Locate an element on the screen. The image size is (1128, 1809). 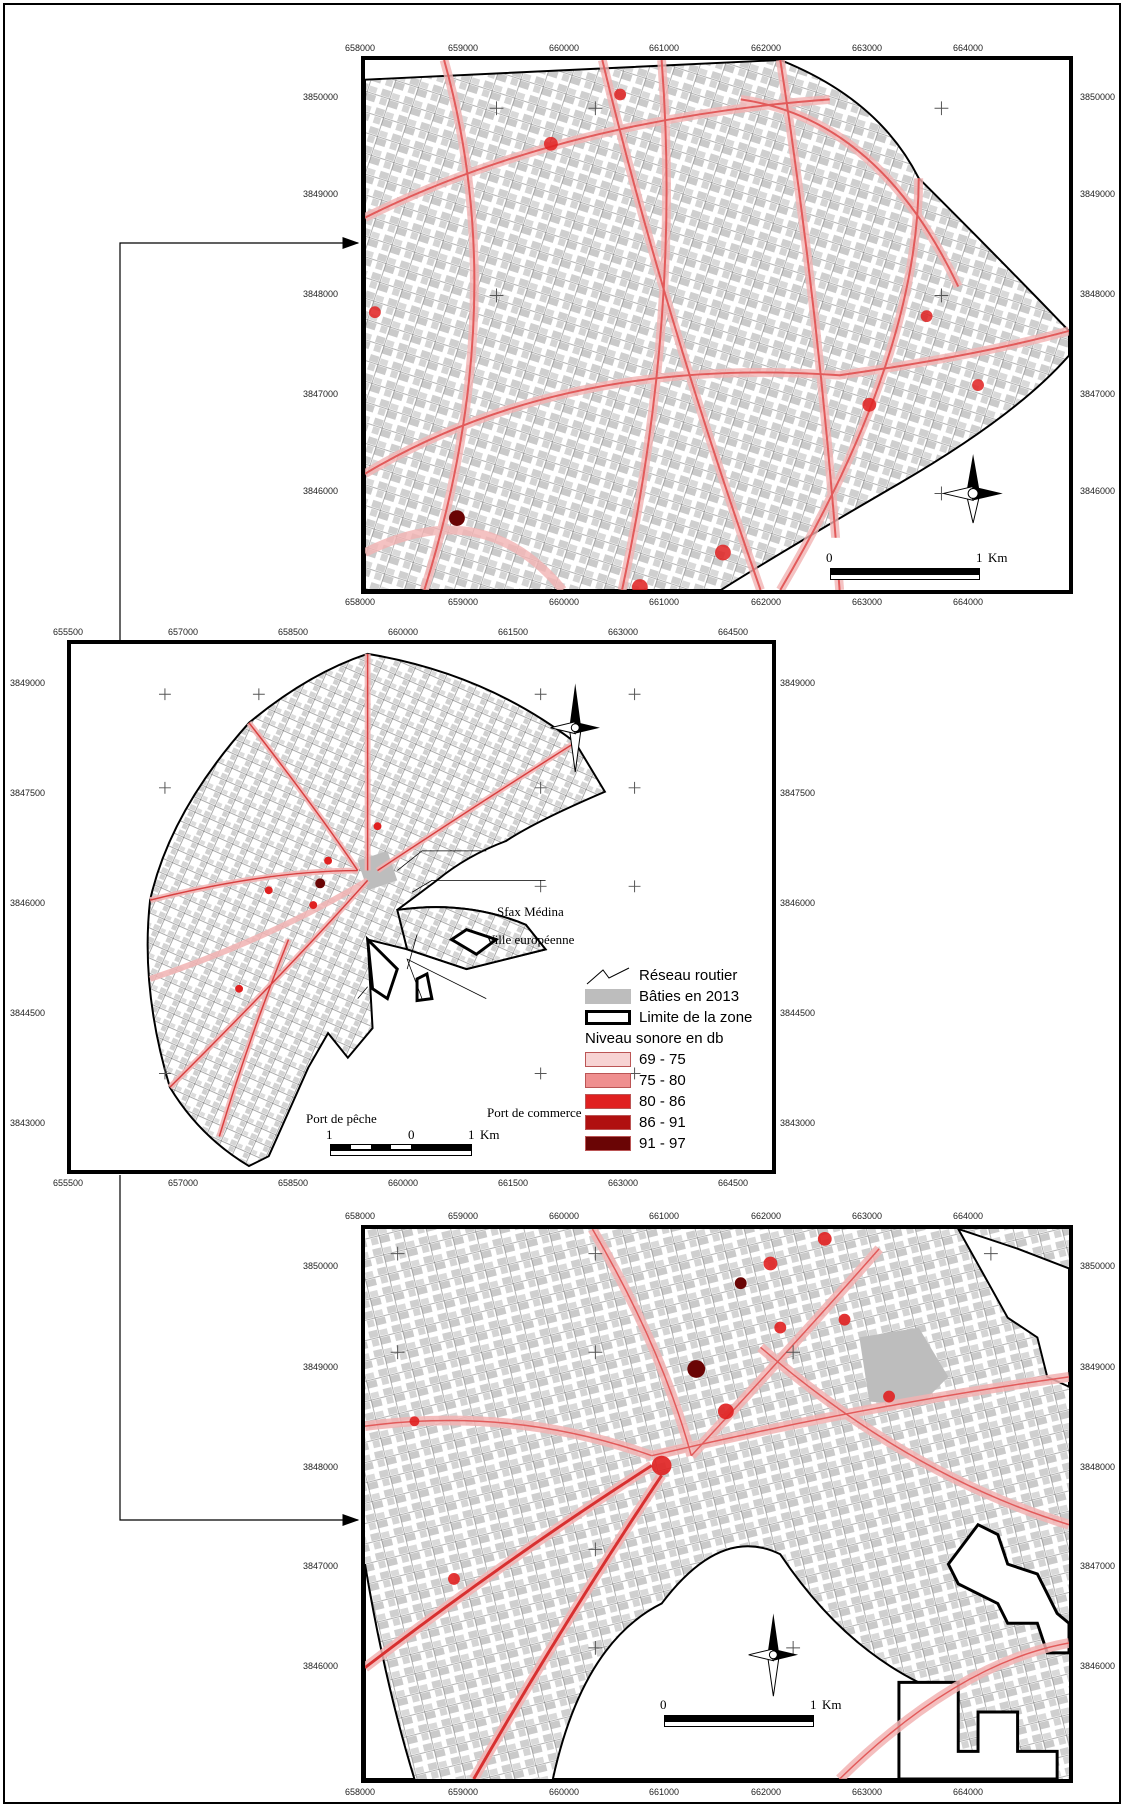
label-ville: Ville européenne is located at coordinates (530, 939).